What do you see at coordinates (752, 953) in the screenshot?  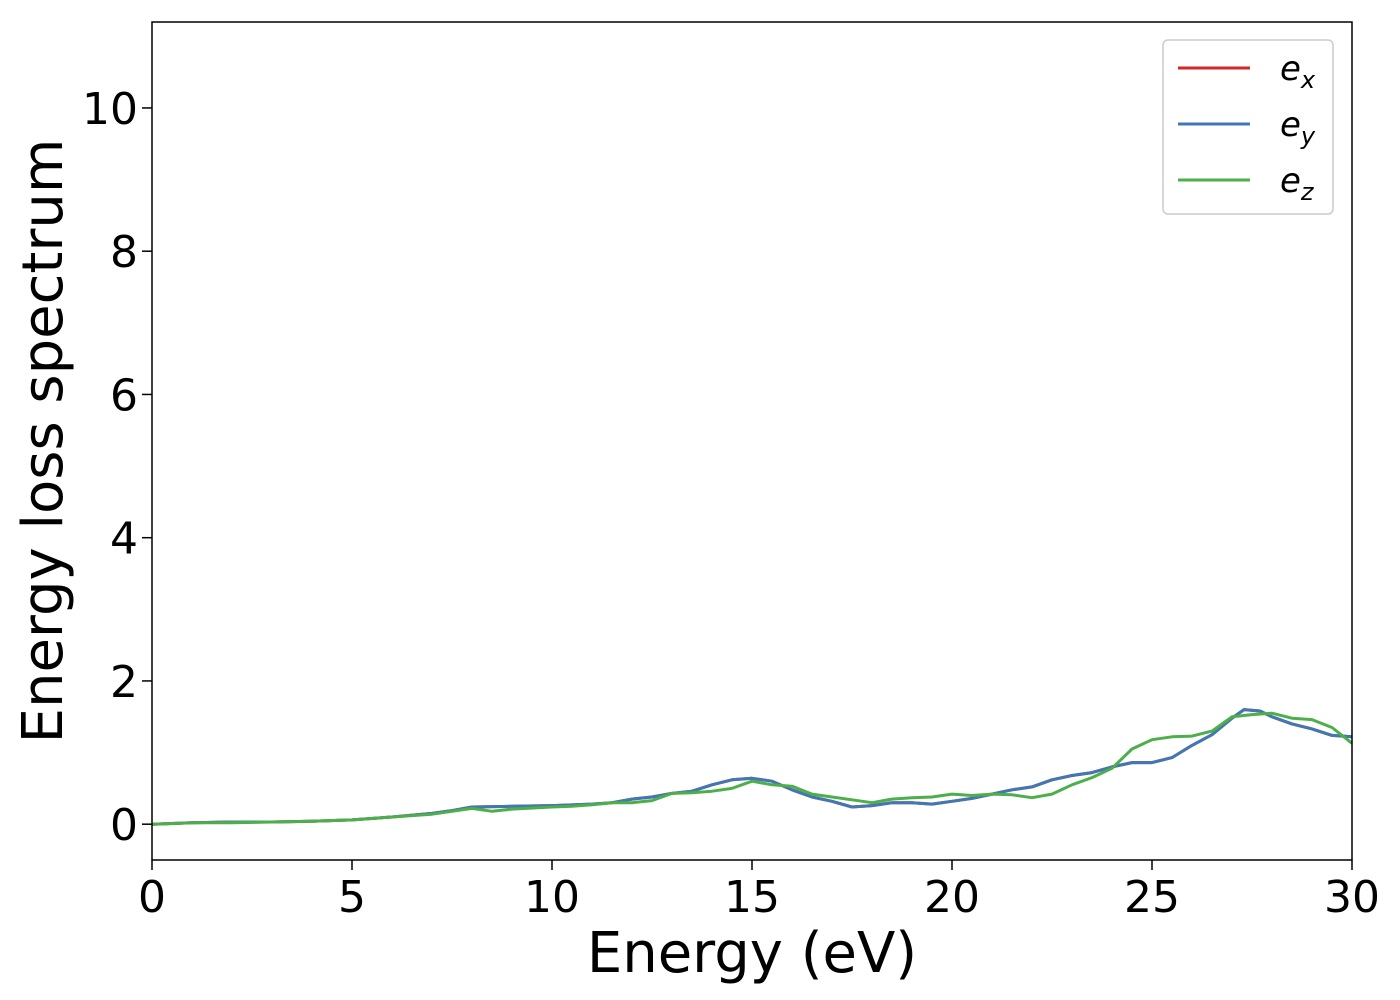 I see `x-axis-label: Energy (eV)` at bounding box center [752, 953].